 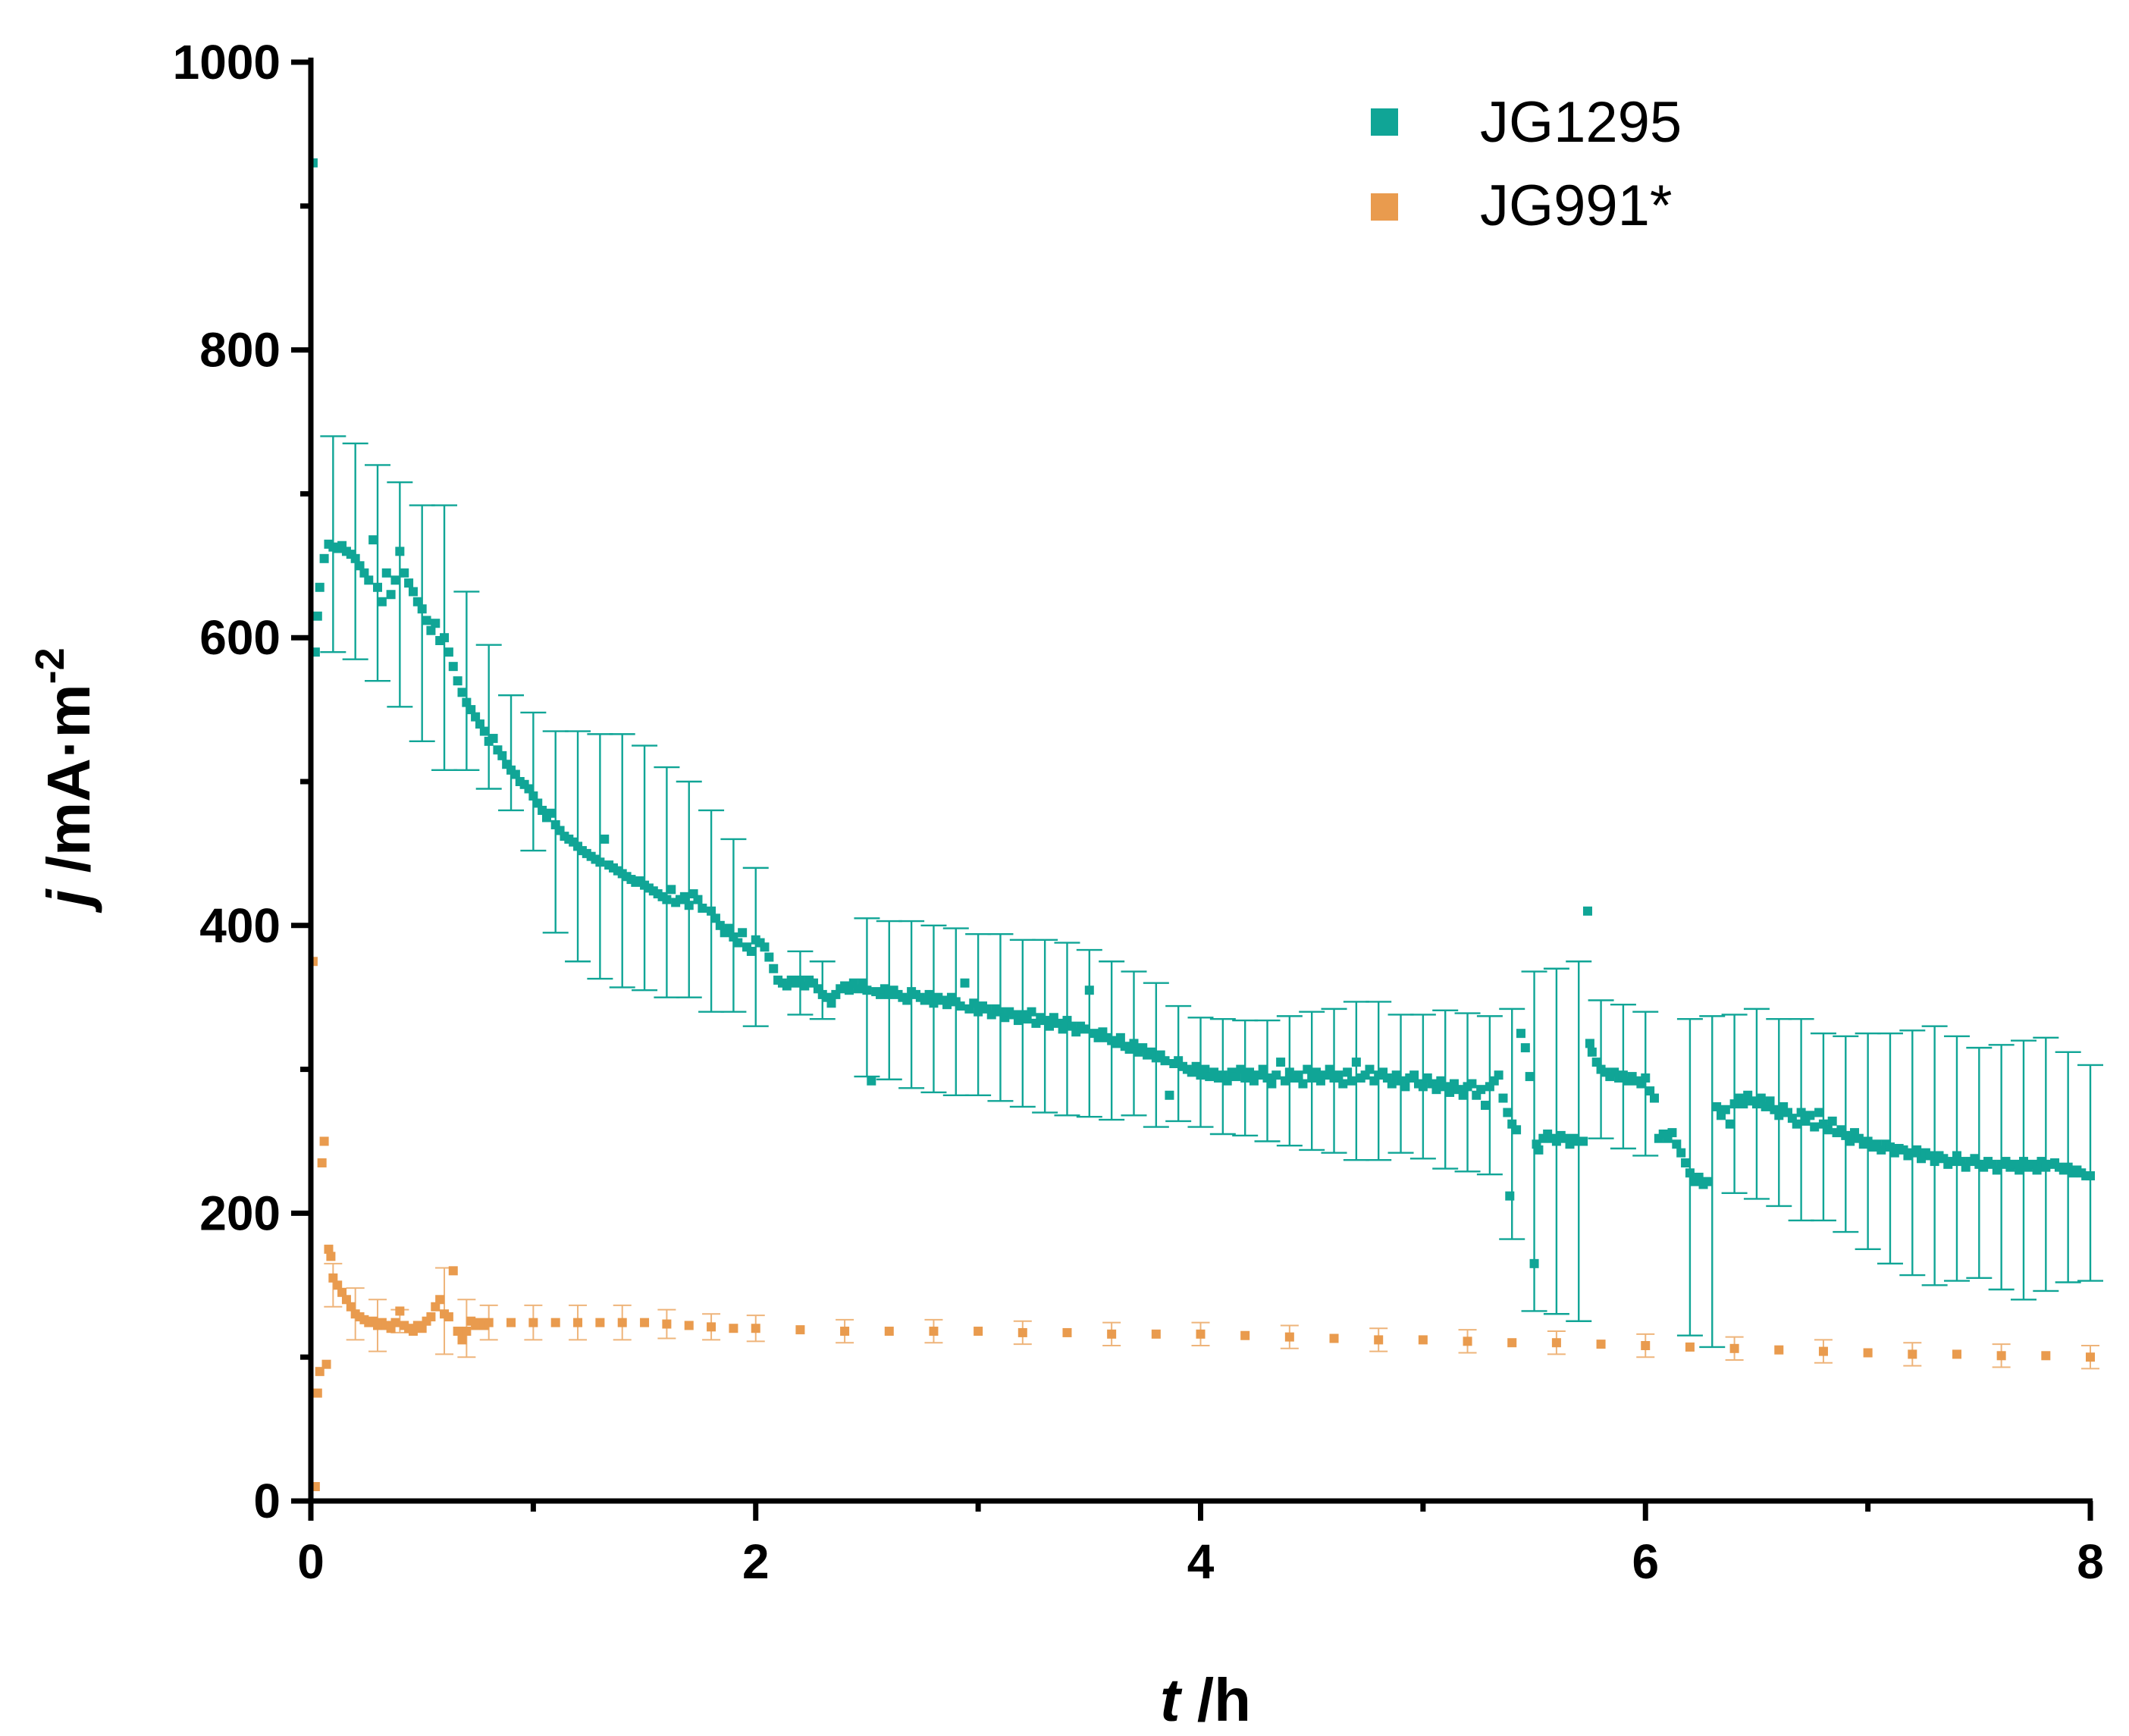 I want to click on legend-swatch-jg1295, so click(x=1385, y=122).